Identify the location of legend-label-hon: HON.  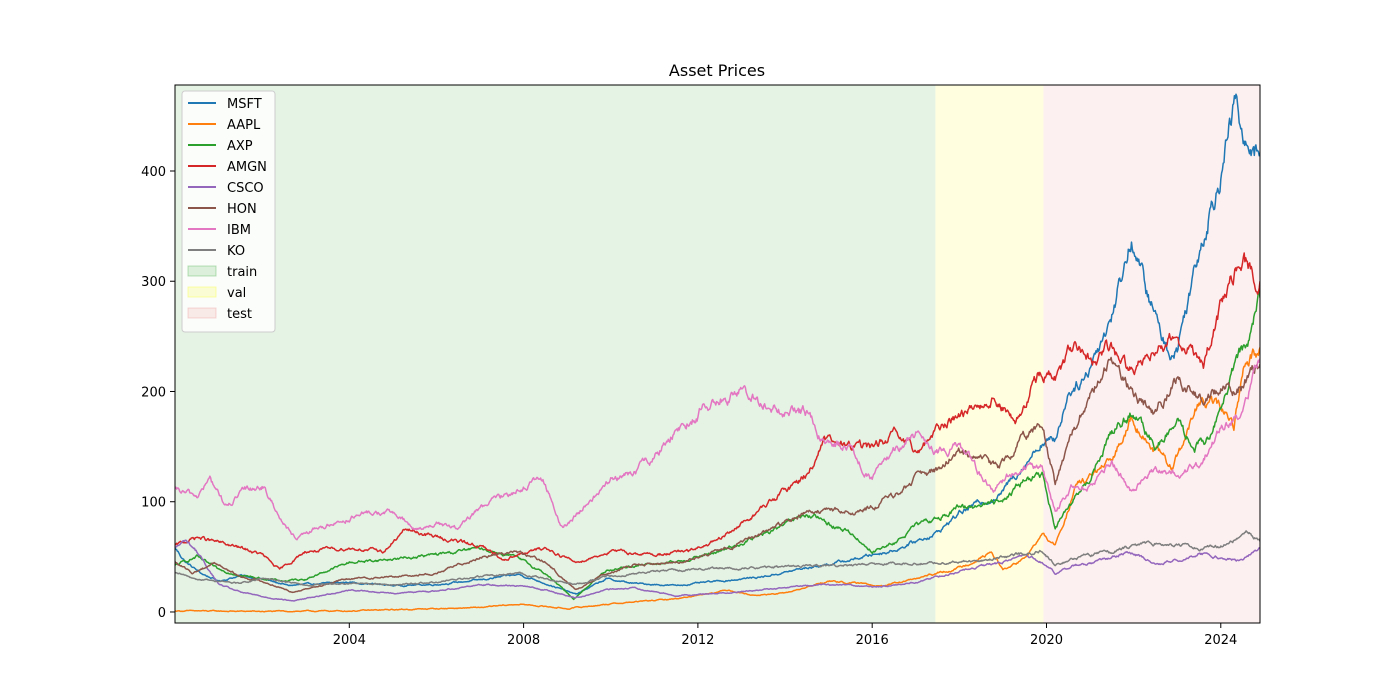
(242, 209).